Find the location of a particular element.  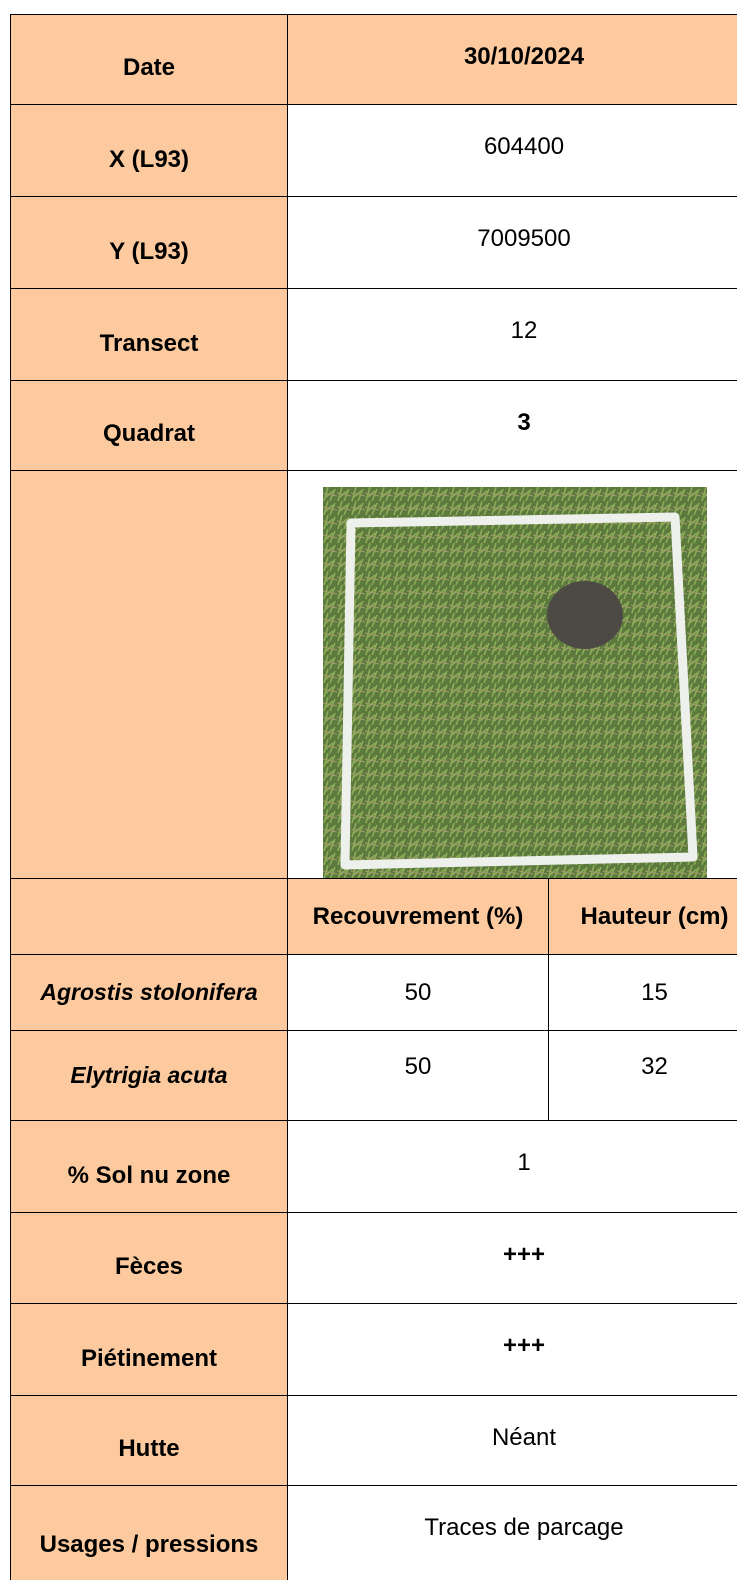

row-label: Transect is located at coordinates (149, 334).